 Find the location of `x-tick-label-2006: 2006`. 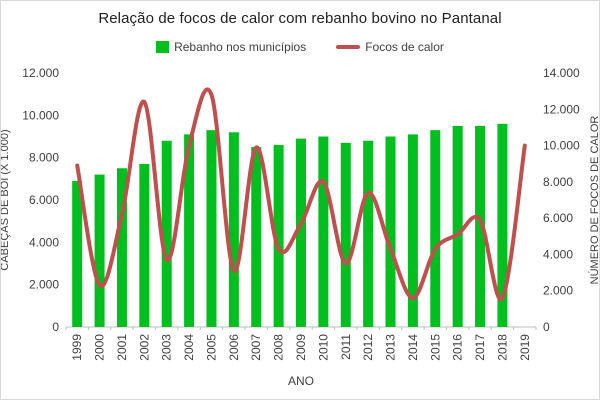

x-tick-label-2006: 2006 is located at coordinates (234, 347).